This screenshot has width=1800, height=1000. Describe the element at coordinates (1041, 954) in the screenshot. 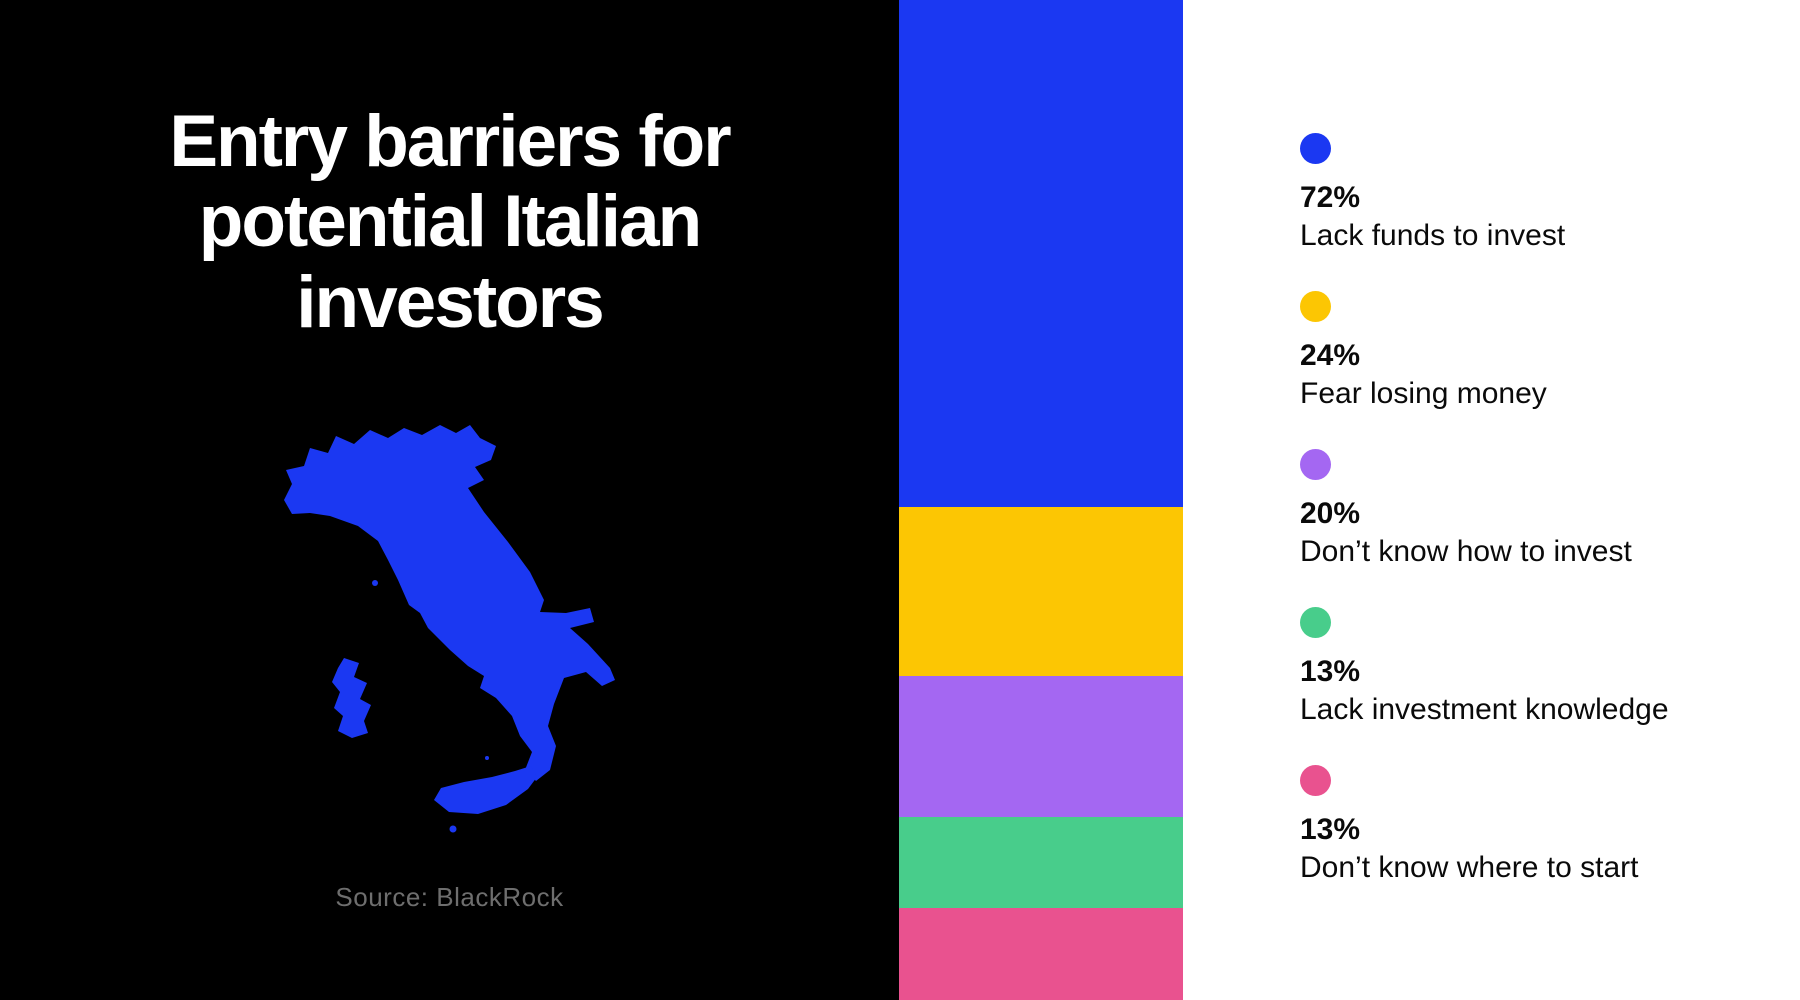

I see `bar-segment-don-t-know-where-to-start` at that location.